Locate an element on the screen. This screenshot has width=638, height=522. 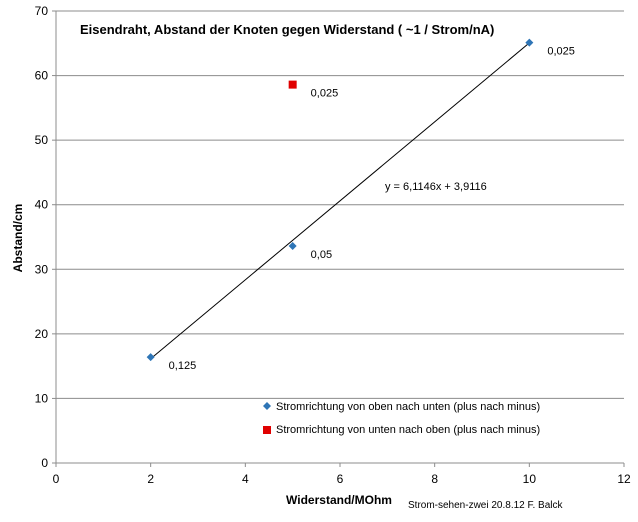
y-tick-label: 70 is located at coordinates (42, 11).